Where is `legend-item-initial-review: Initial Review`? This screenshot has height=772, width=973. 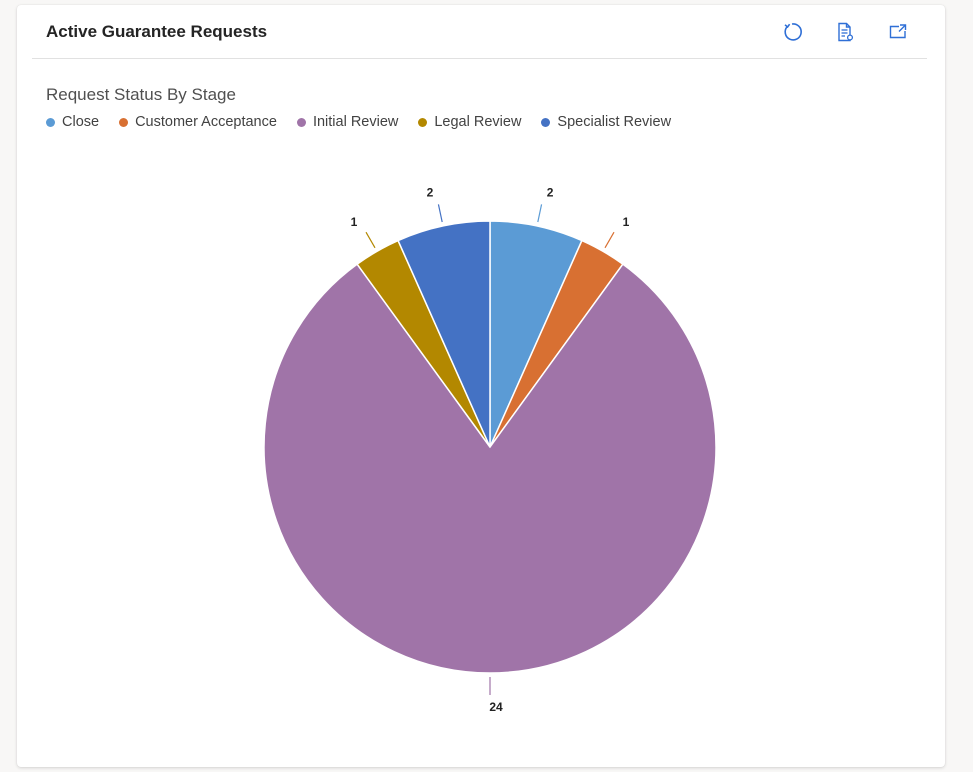 legend-item-initial-review: Initial Review is located at coordinates (347, 122).